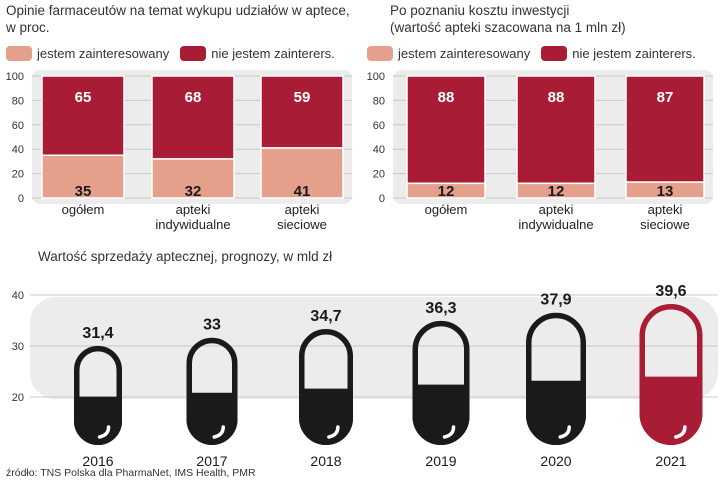 The height and width of the screenshot is (483, 720). Describe the element at coordinates (555, 217) in the screenshot. I see `chart2-x-tick-label: apteki indywidualne` at that location.